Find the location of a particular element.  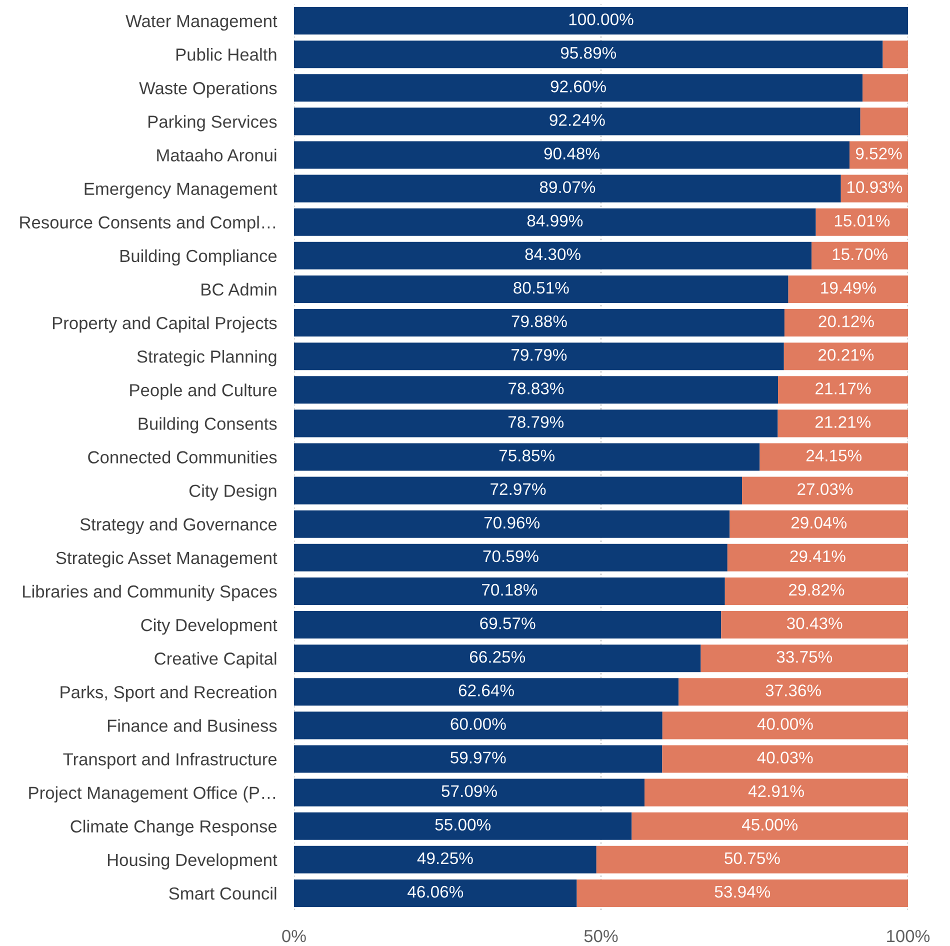

y-tick-label: People and Culture is located at coordinates (203, 392).